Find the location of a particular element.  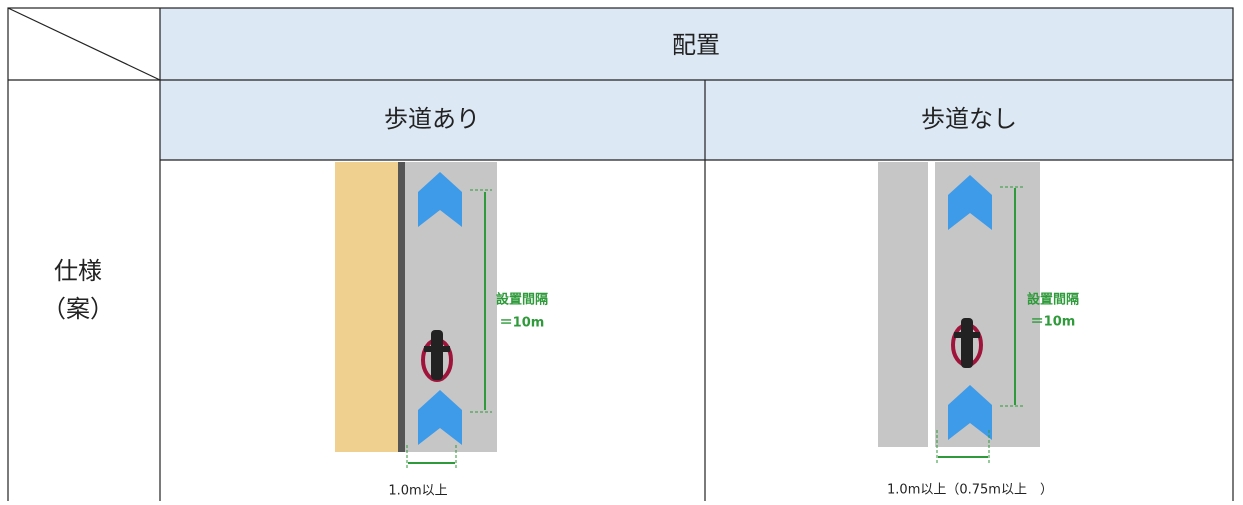

width-label: 1.0m以上（0.75m以上 ） is located at coordinates (970, 490).